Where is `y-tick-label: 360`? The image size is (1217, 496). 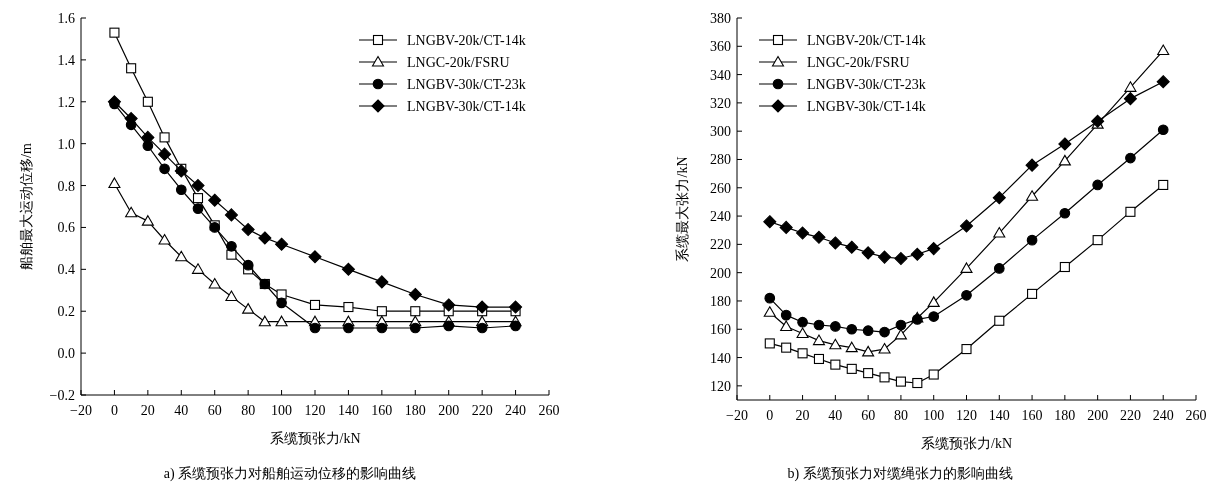 y-tick-label: 360 is located at coordinates (720, 47).